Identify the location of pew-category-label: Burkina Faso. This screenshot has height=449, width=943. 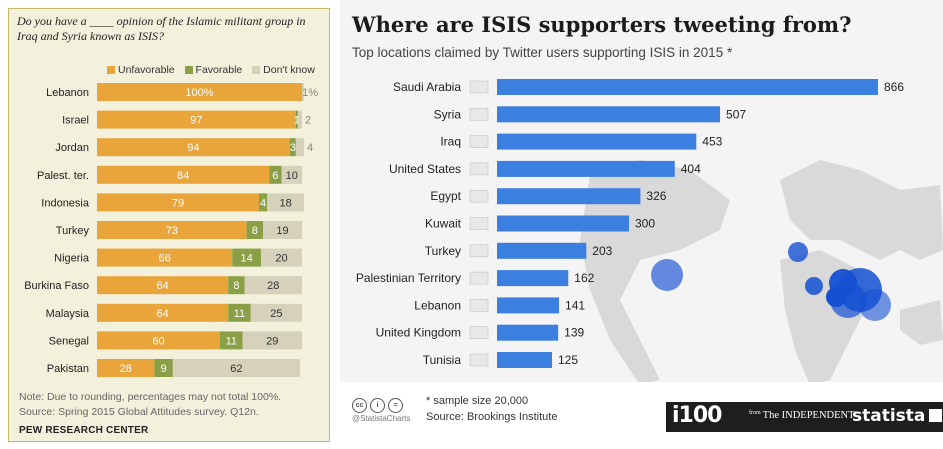
(56, 286).